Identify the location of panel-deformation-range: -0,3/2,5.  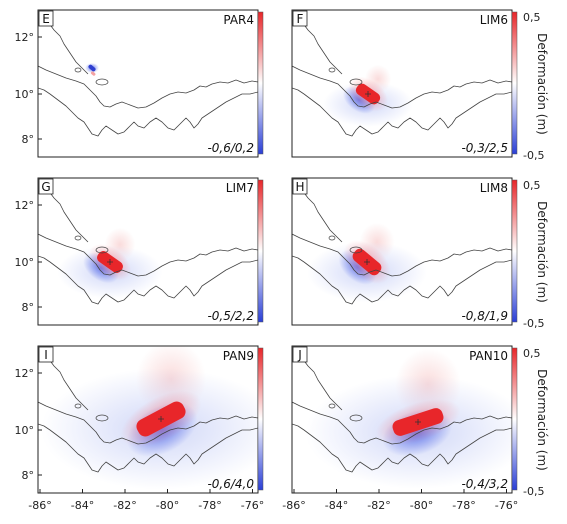
(484, 148).